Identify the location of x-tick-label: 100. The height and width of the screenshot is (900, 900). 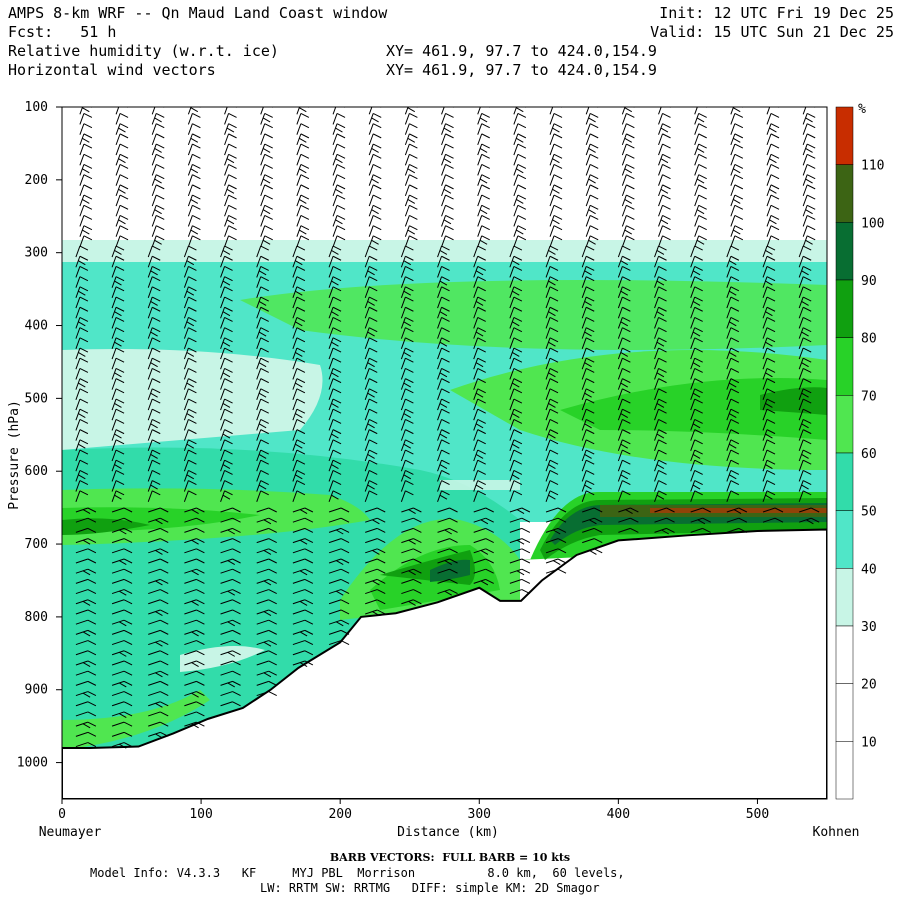
(200, 814).